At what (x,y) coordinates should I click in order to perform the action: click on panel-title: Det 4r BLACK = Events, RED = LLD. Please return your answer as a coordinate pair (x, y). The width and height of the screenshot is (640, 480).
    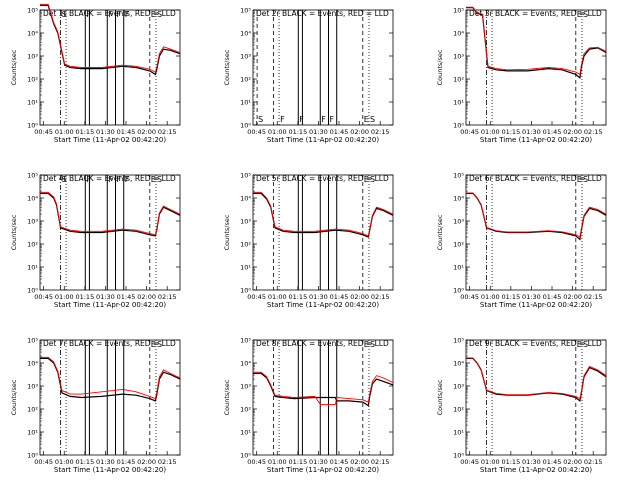
    Looking at the image, I should click on (109, 178).